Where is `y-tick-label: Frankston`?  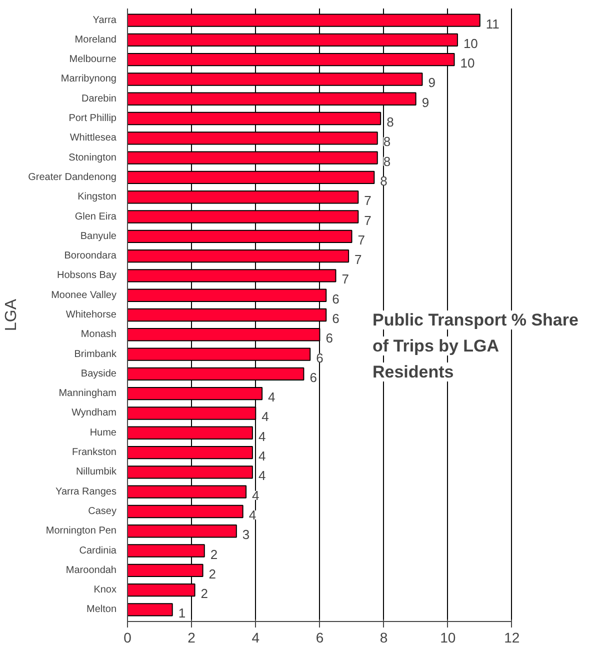 y-tick-label: Frankston is located at coordinates (94, 452).